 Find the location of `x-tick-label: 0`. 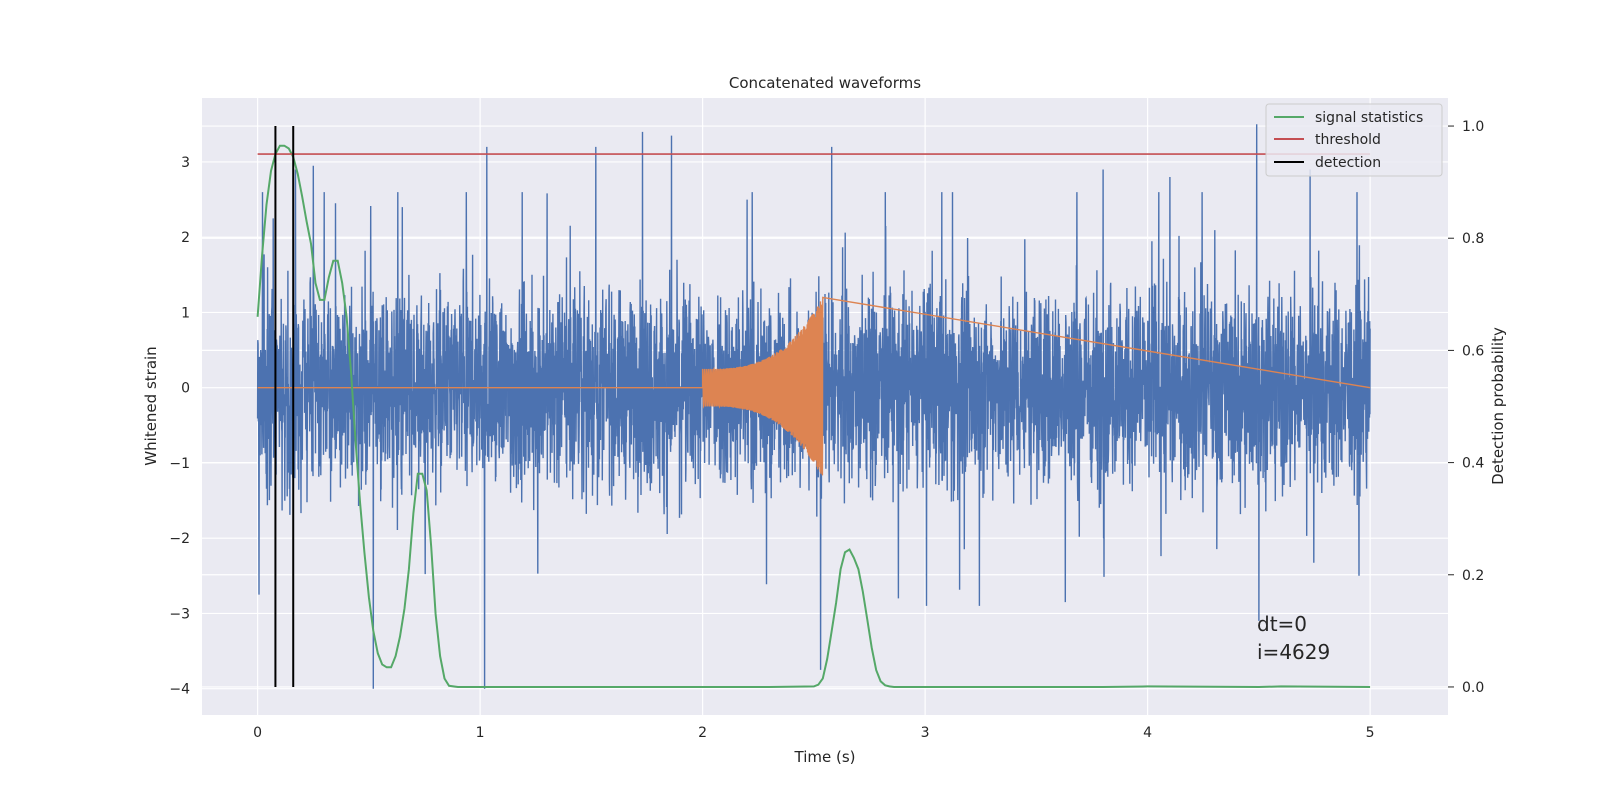

x-tick-label: 0 is located at coordinates (257, 733).